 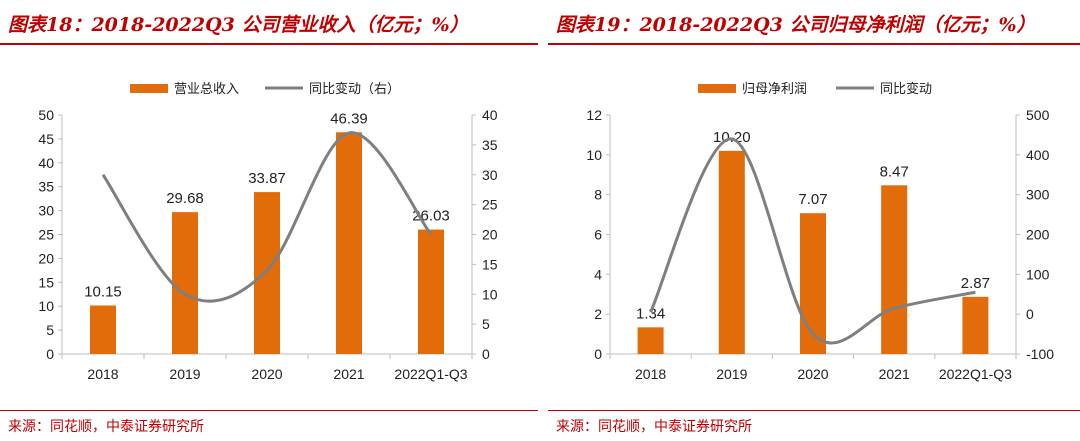 I want to click on right-tick-label: 5, so click(x=486, y=324).